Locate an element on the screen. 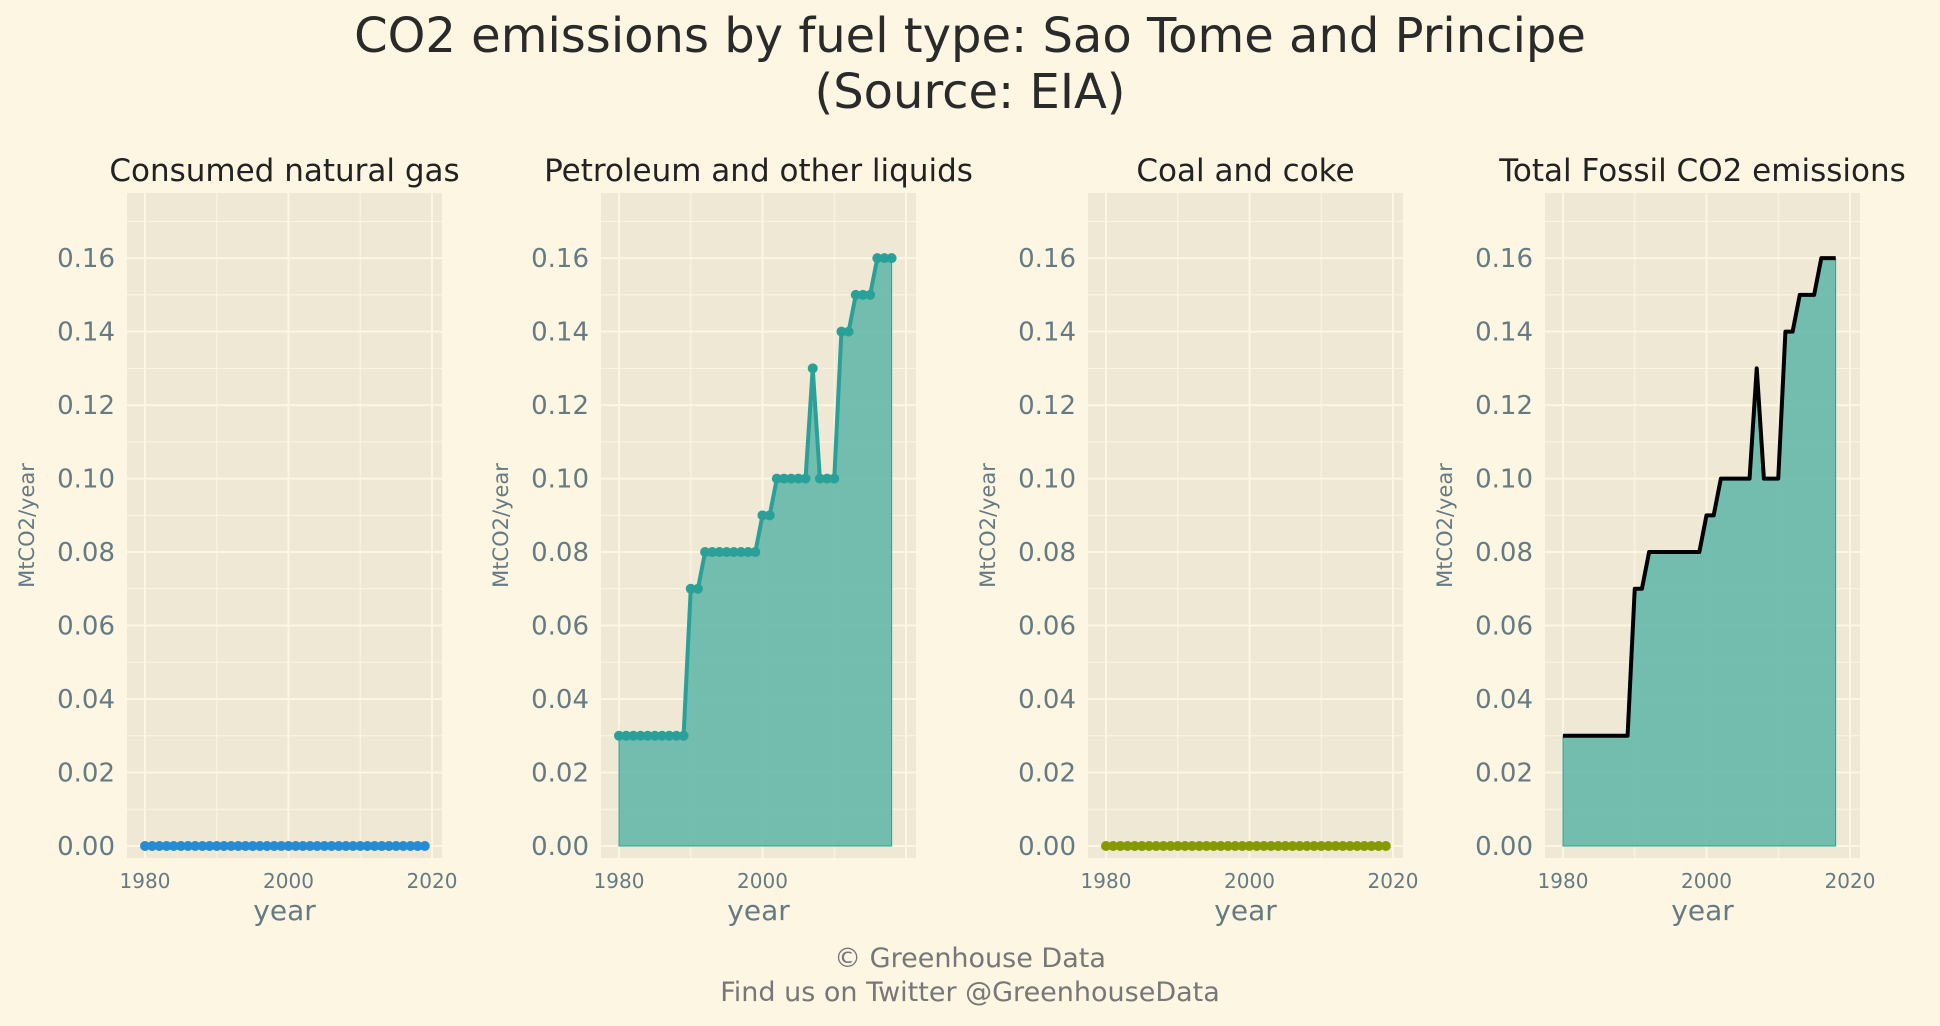 This screenshot has height=1026, width=1940. x-tick-label: 2000 is located at coordinates (1249, 881).